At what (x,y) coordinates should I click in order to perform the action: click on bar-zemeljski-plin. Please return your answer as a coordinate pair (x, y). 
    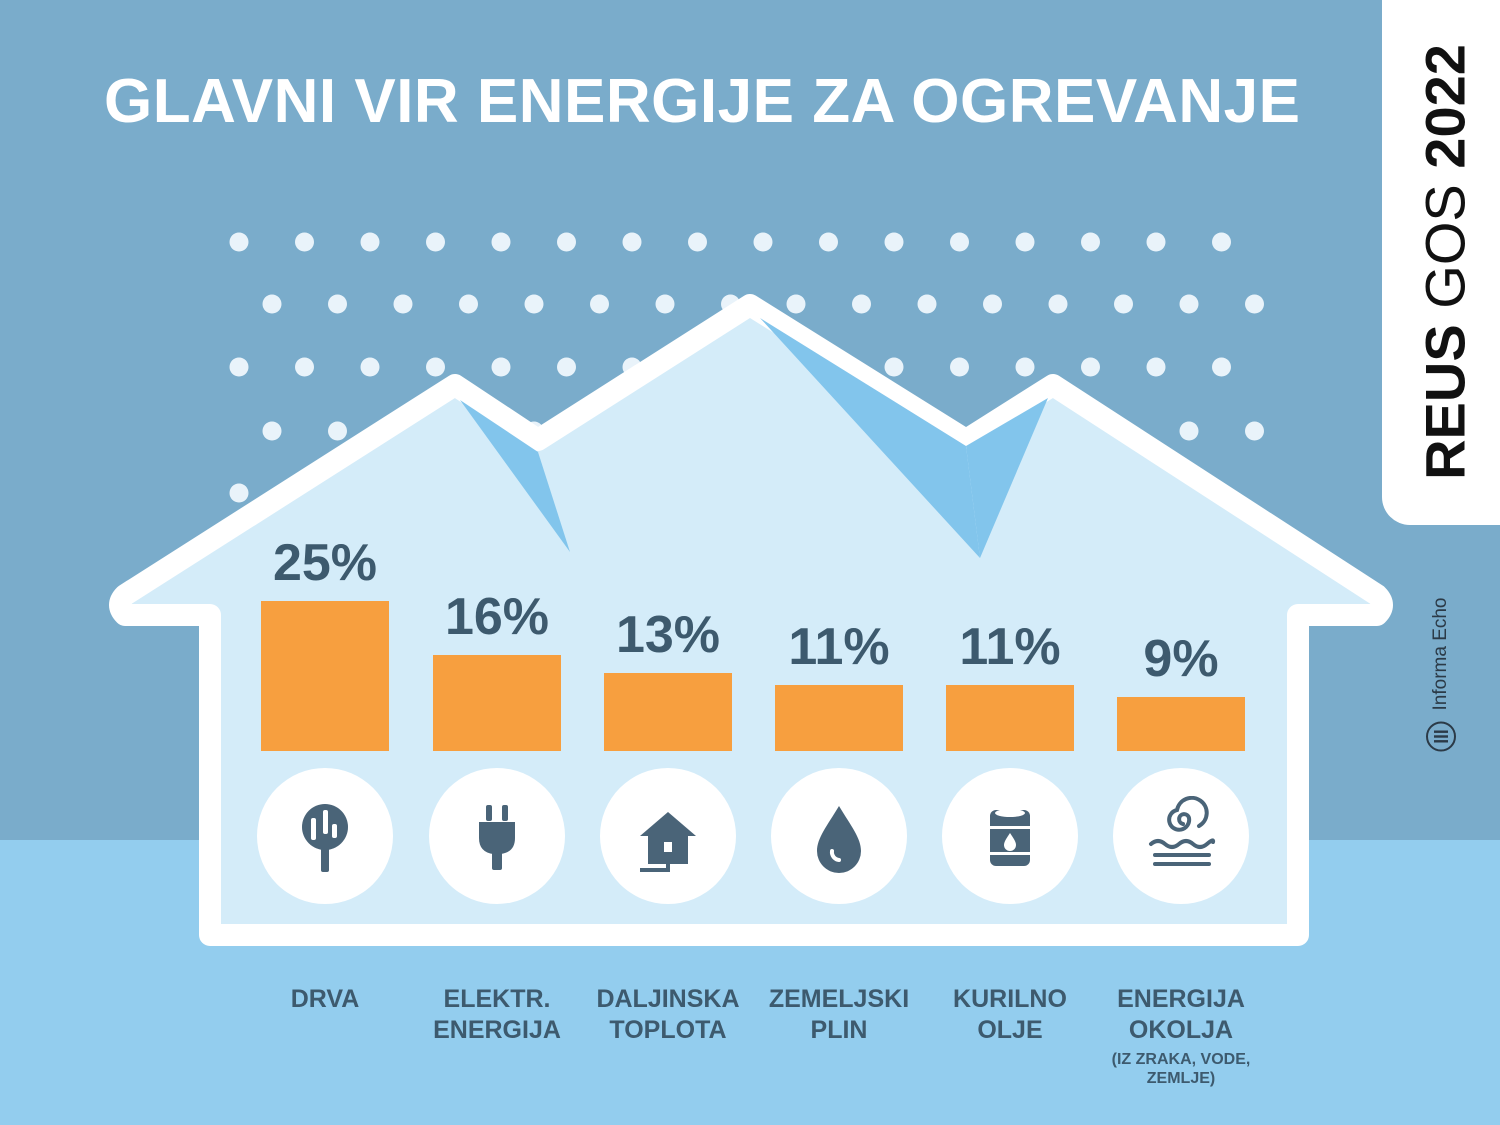
    Looking at the image, I should click on (839, 718).